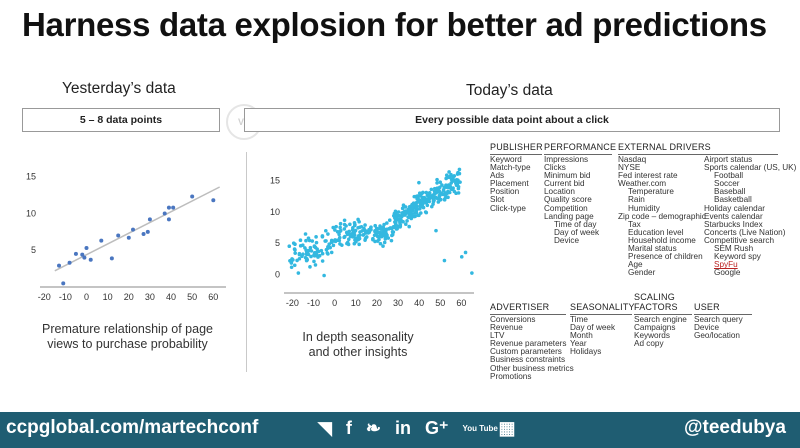 The width and height of the screenshot is (800, 448). What do you see at coordinates (578, 154) in the screenshot?
I see `performance-rule` at bounding box center [578, 154].